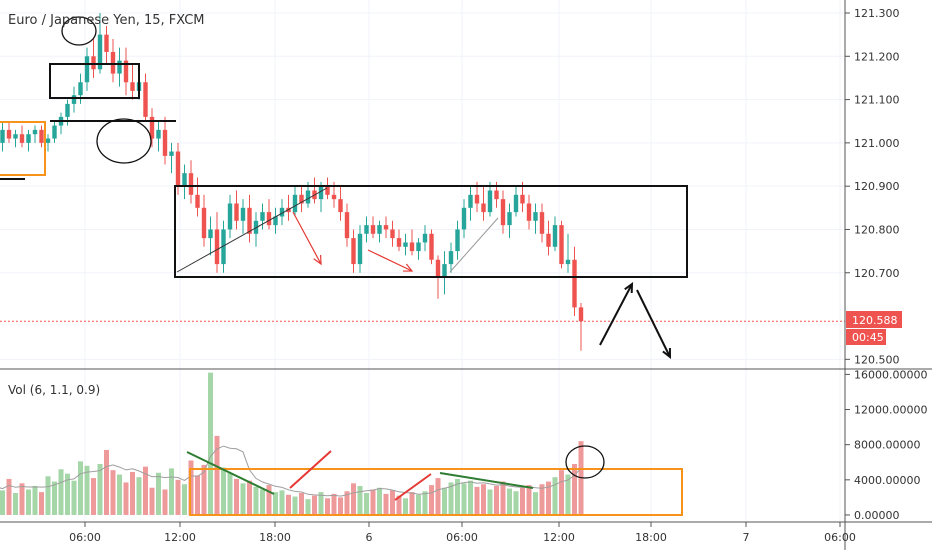 The width and height of the screenshot is (932, 555). Describe the element at coordinates (85, 537) in the screenshot. I see `time-tick-label: 06:00` at that location.